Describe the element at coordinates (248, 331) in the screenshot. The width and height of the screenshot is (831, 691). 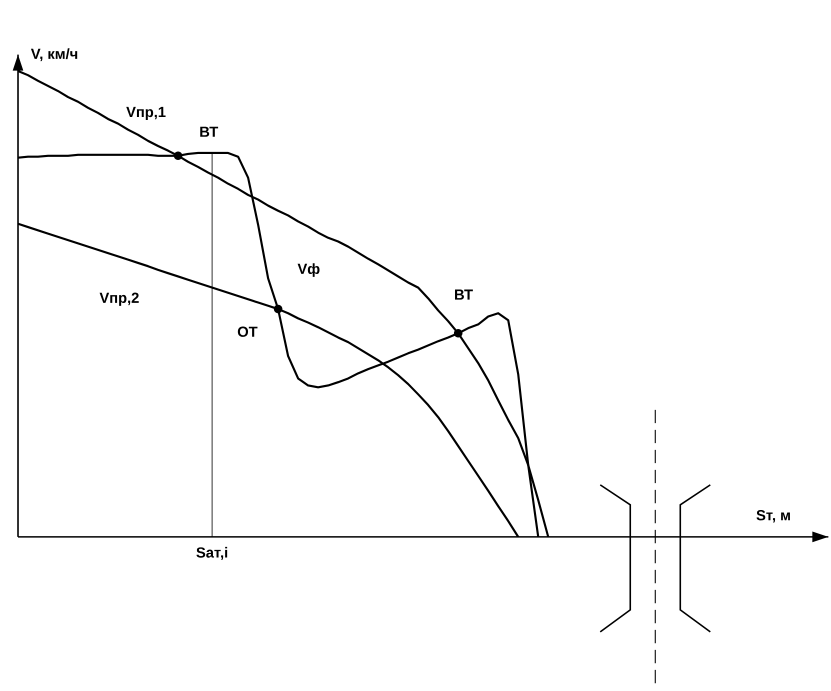
I see `annotation: ОТ` at that location.